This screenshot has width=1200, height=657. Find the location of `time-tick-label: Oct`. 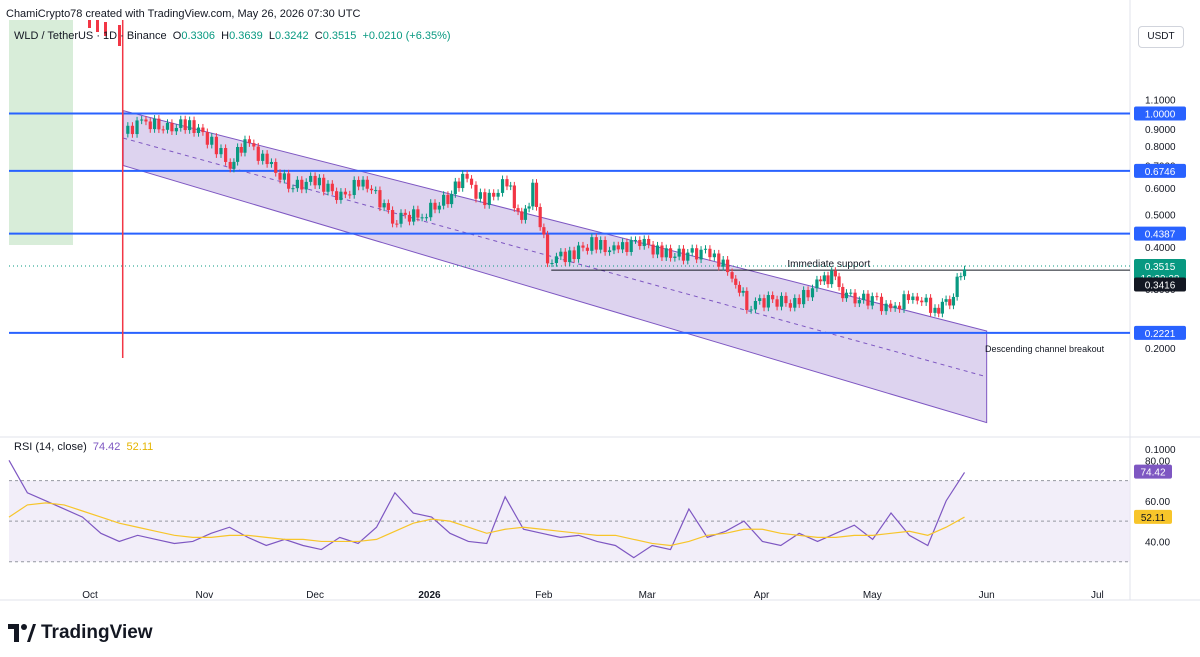

time-tick-label: Oct is located at coordinates (90, 595).